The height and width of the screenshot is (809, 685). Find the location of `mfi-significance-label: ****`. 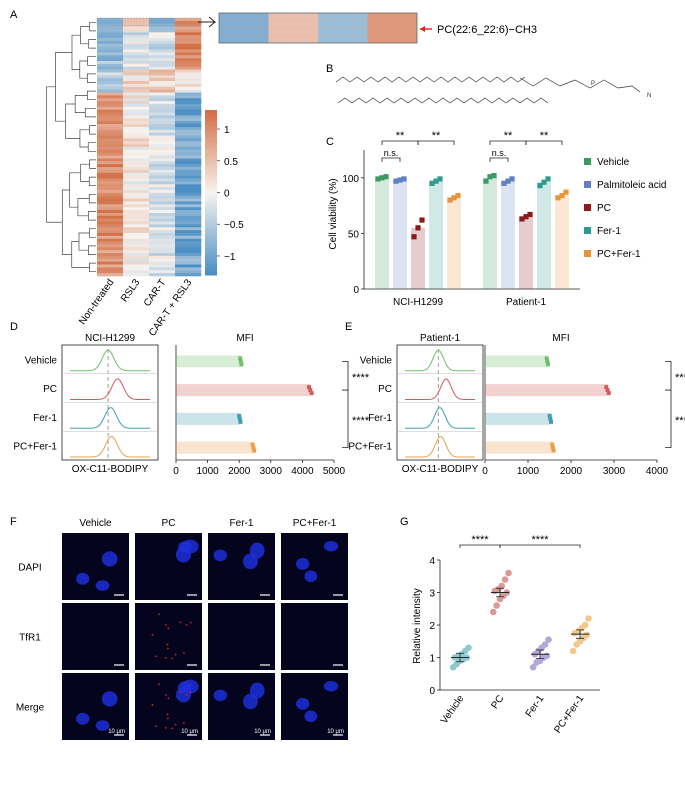

mfi-significance-label: **** is located at coordinates (680, 378).